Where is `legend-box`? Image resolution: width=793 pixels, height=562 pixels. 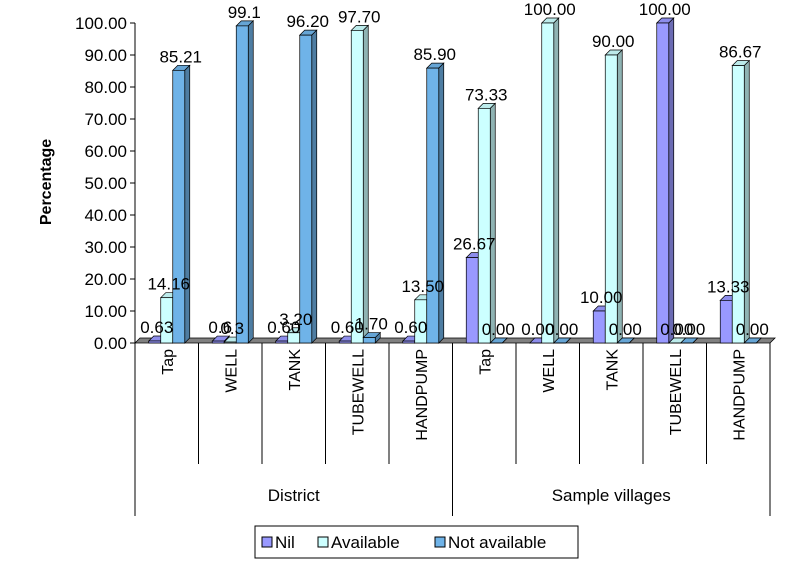
legend-box is located at coordinates (416, 542).